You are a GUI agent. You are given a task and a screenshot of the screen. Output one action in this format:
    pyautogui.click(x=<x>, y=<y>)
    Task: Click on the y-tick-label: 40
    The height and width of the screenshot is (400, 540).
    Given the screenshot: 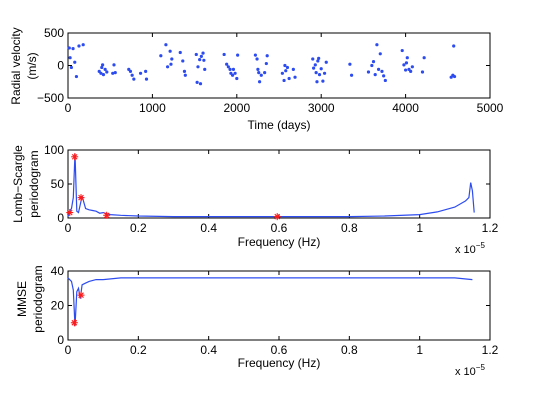 What is the action you would take?
    pyautogui.click(x=58, y=271)
    